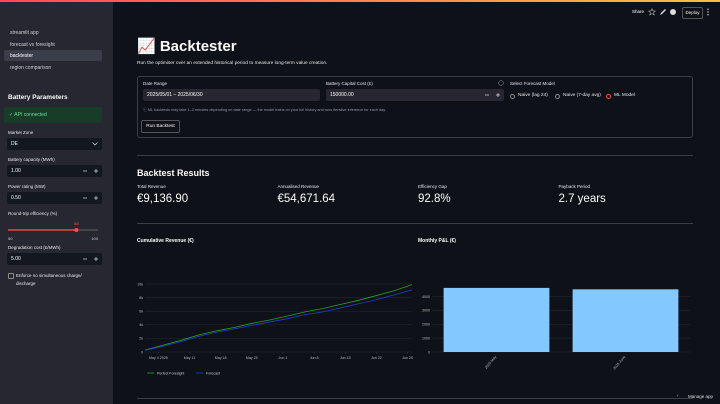 Image resolution: width=720 pixels, height=404 pixels. I want to click on field-label: Round-trip efficiency (%), so click(33, 213).